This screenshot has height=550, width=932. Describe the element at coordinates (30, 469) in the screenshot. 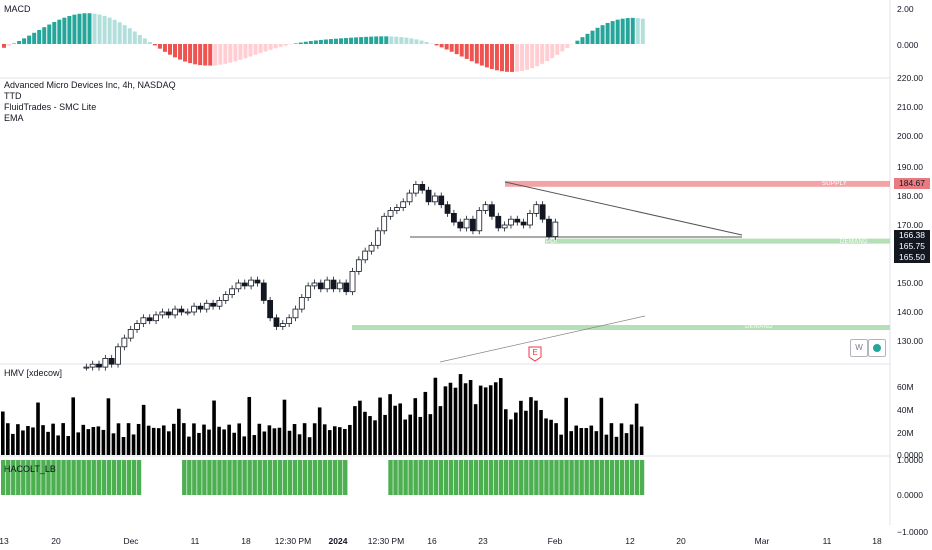

I see `hacolt-label: HACOLT_LB` at that location.